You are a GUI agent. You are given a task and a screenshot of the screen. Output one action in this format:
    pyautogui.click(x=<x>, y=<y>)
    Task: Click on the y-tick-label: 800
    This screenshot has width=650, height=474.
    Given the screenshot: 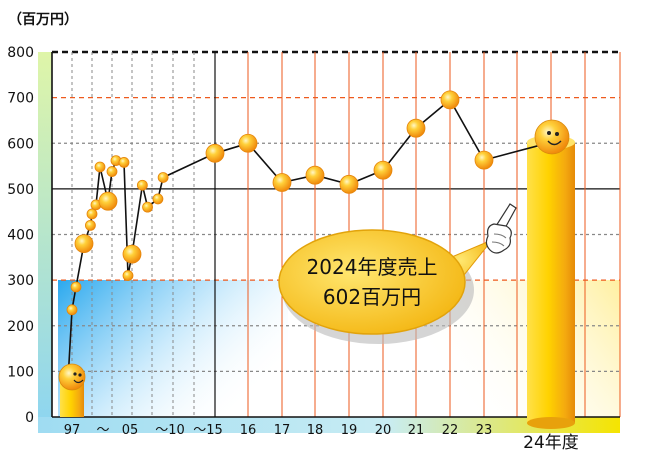 What is the action you would take?
    pyautogui.click(x=20, y=53)
    